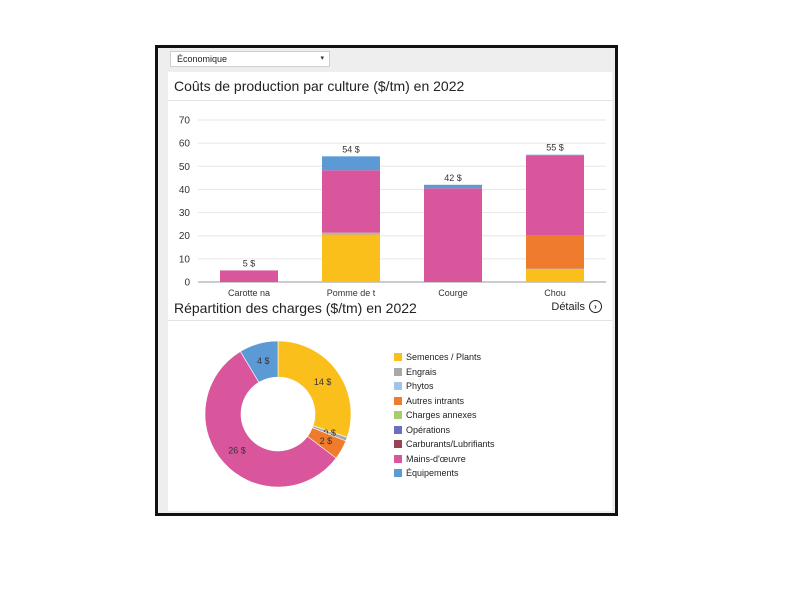  Describe the element at coordinates (421, 371) in the screenshot. I see `legend-label: Engrais` at that location.